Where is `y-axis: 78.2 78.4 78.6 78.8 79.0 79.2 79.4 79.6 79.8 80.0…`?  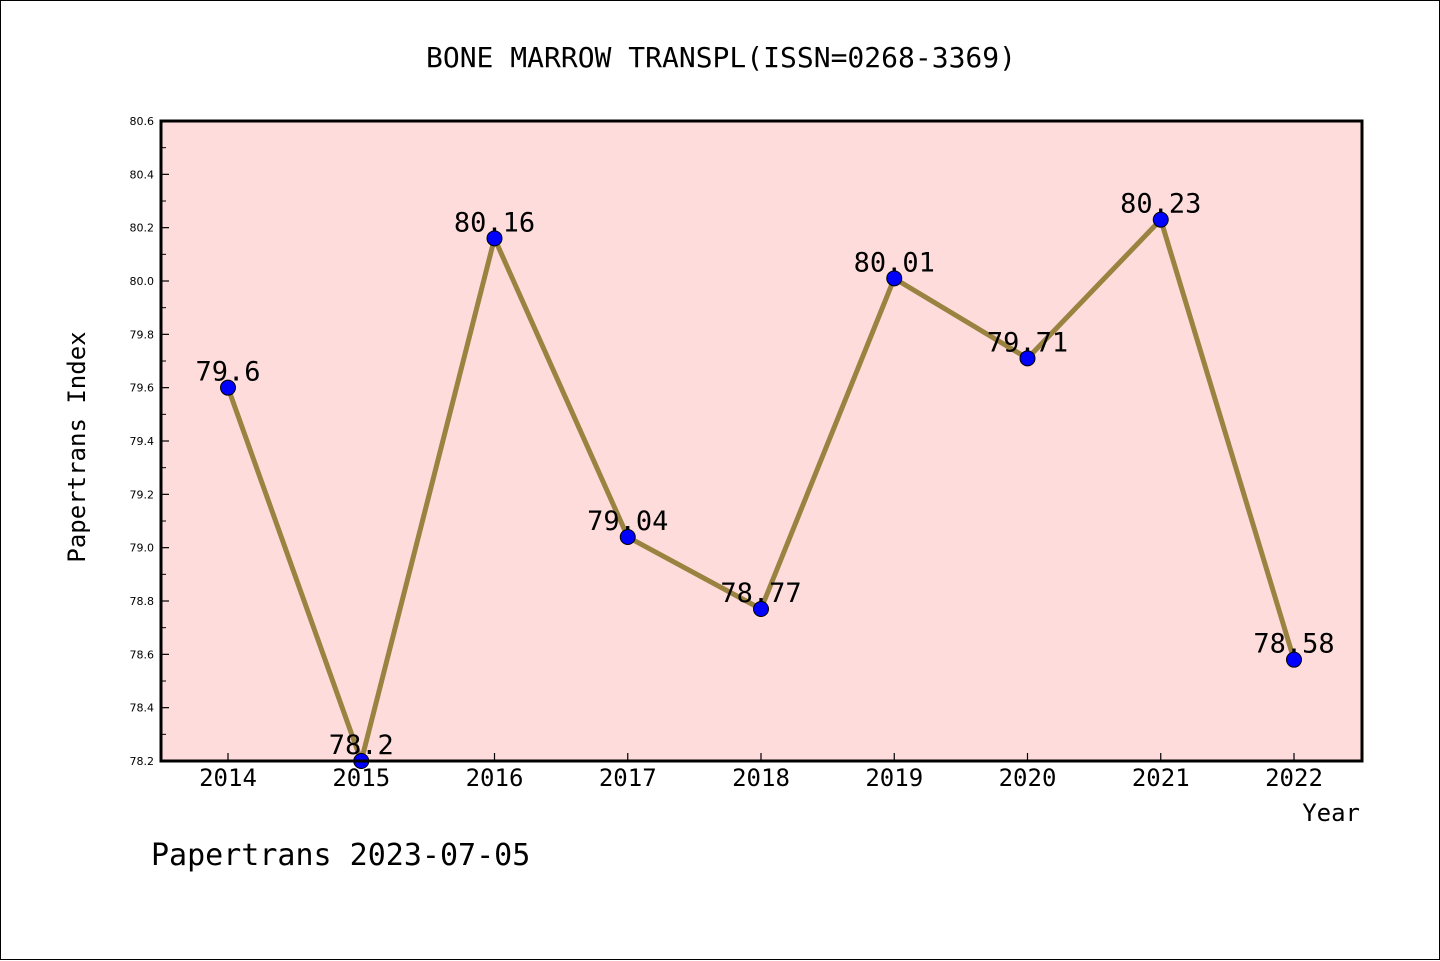 y-axis: 78.2 78.4 78.6 78.8 79.0 79.2 79.4 79.6 79.8 80.0… is located at coordinates (149, 441).